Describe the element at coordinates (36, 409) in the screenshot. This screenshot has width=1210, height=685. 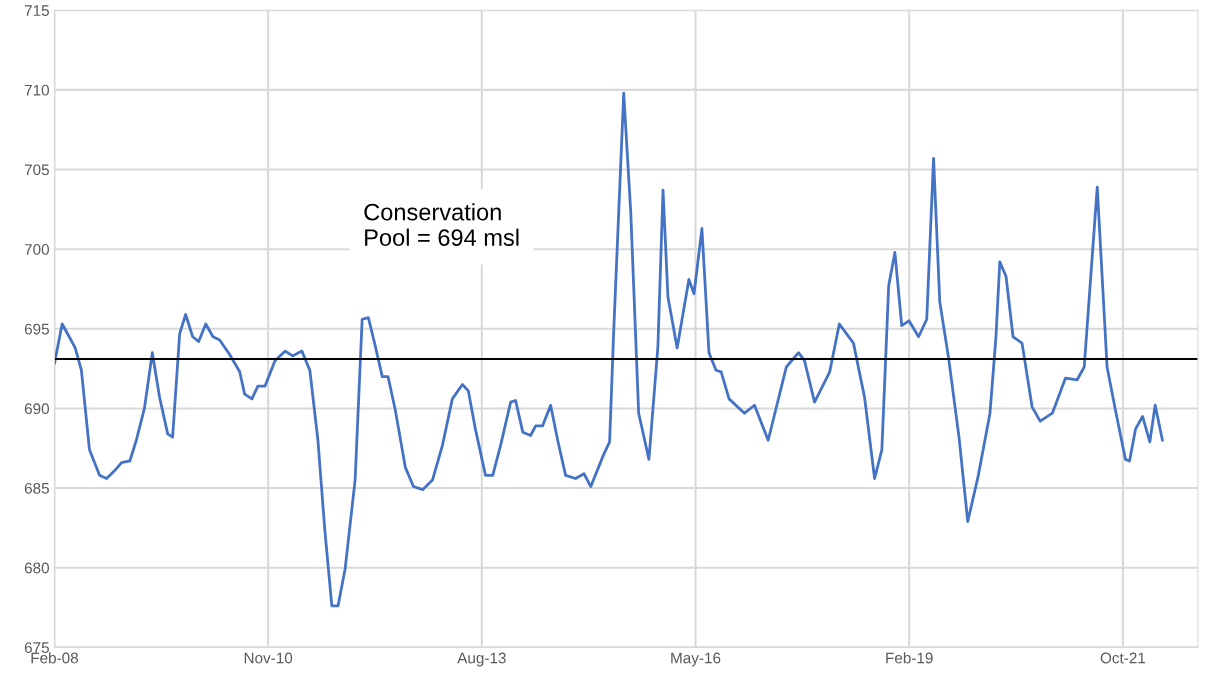
I see `y-tick-label: 690` at that location.